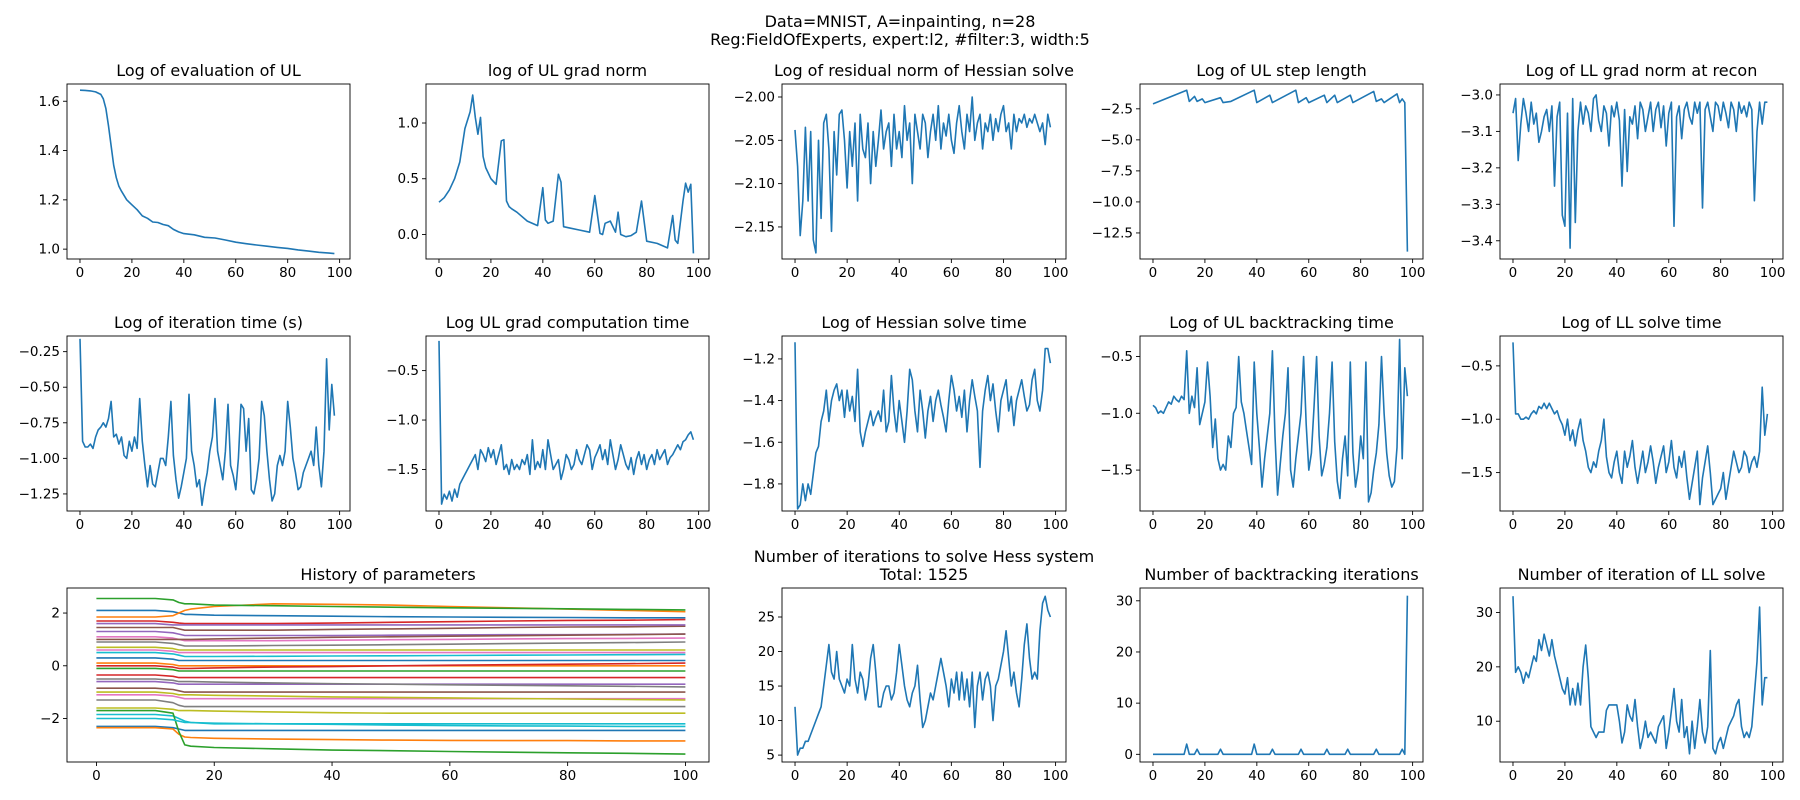 The height and width of the screenshot is (800, 1800). I want to click on subplot-title: Log of evaluation of UL, so click(208, 70).